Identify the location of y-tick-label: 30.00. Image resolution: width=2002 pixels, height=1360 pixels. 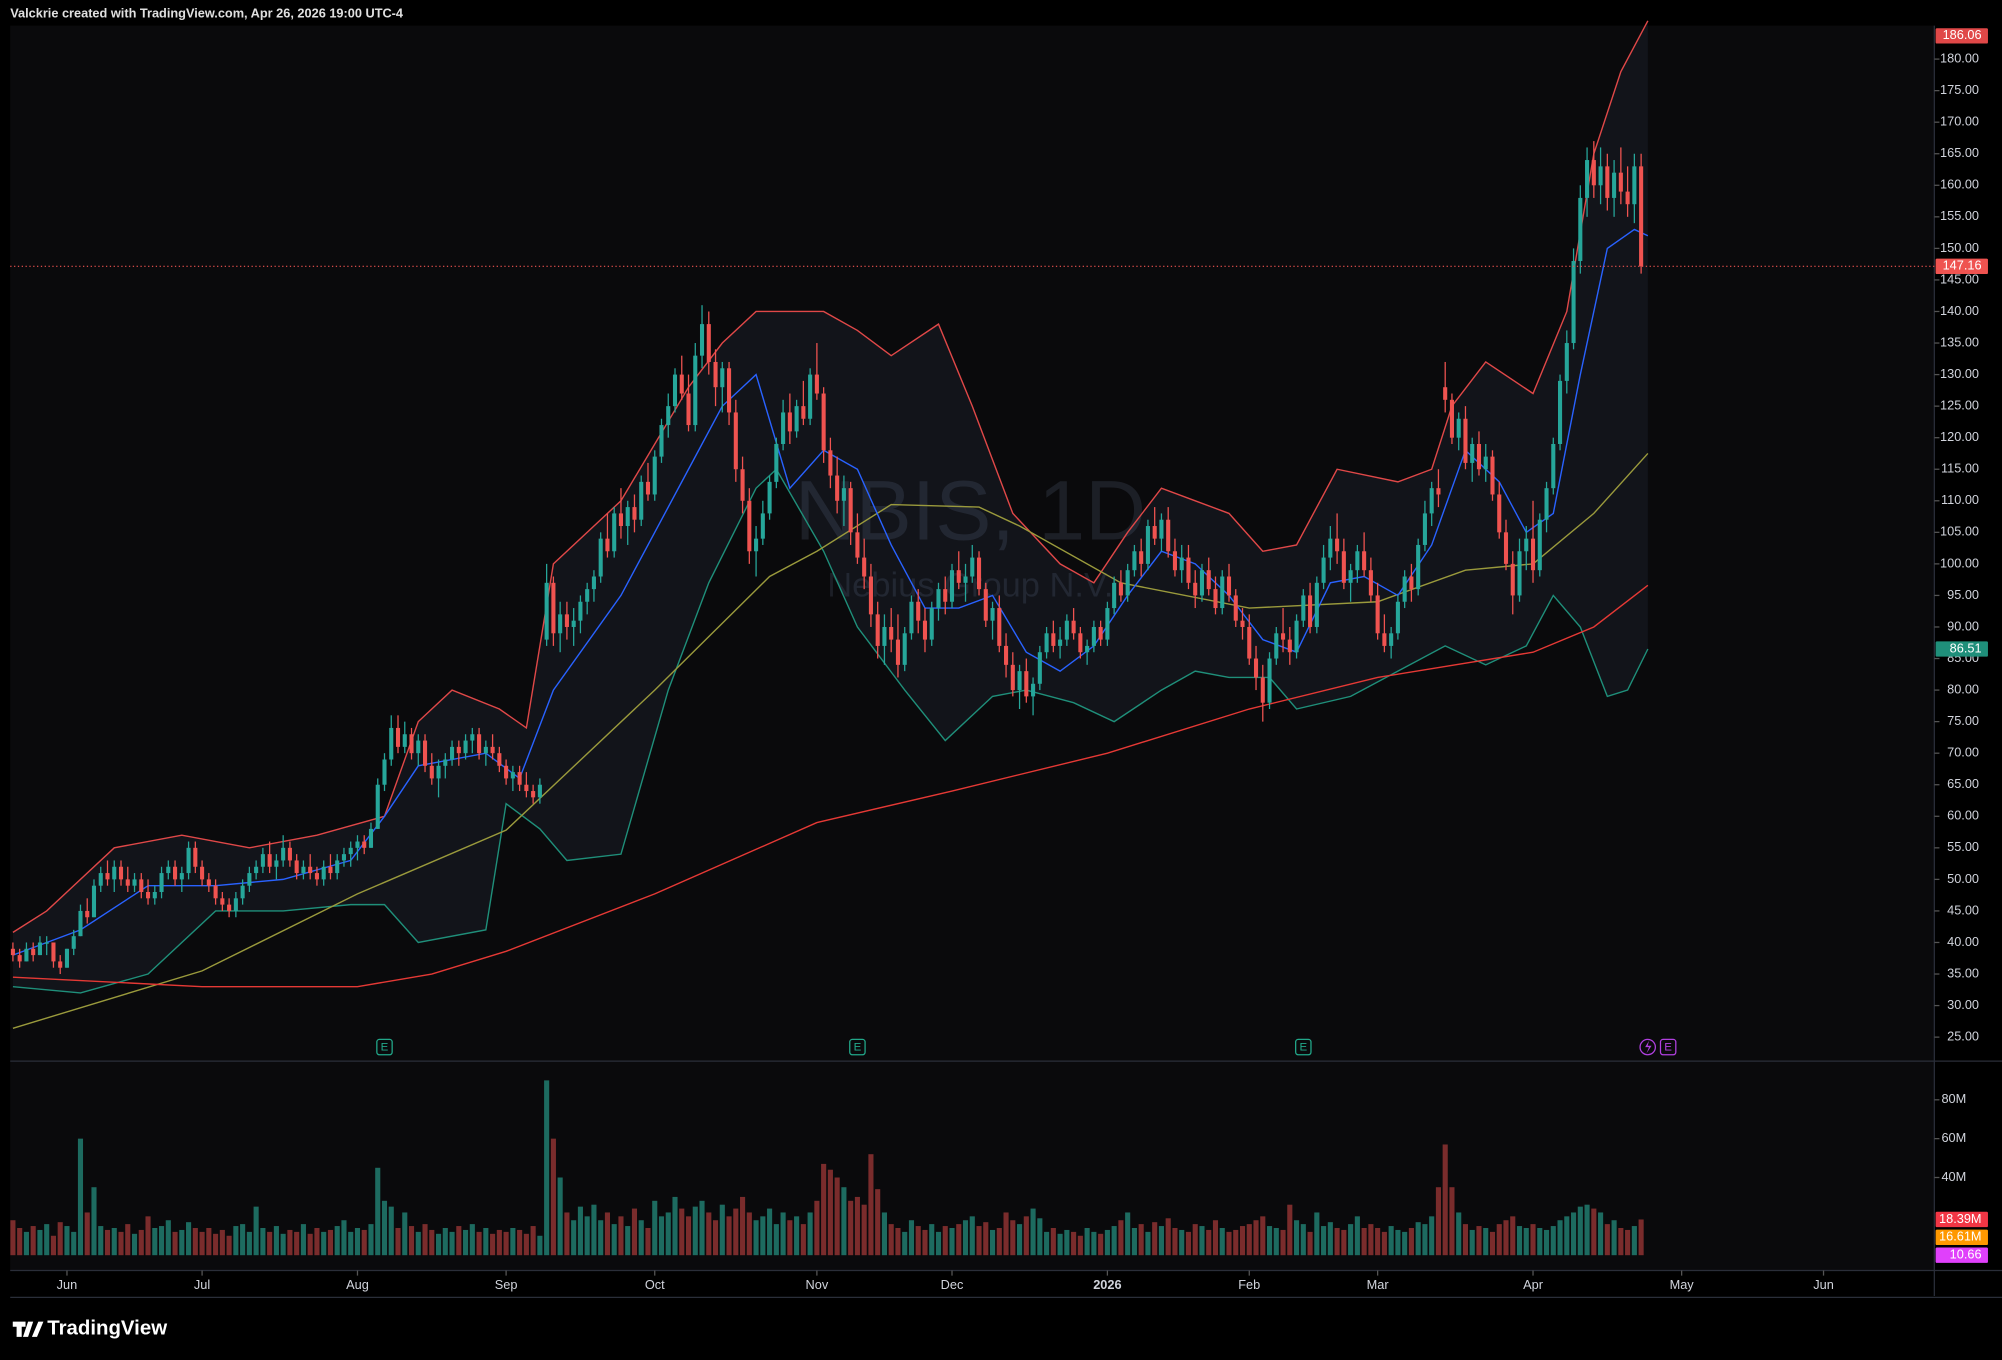
(1963, 1004).